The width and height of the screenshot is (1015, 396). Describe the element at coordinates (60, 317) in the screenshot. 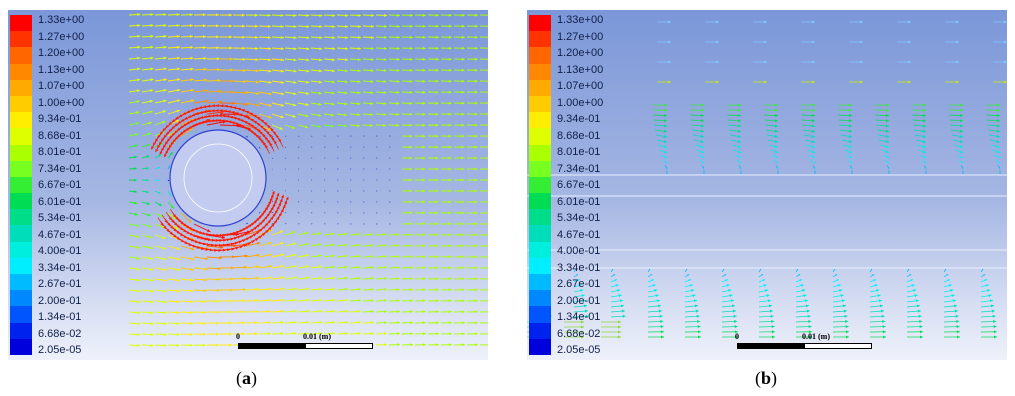

I see `legend-label: 1.34e-01` at that location.